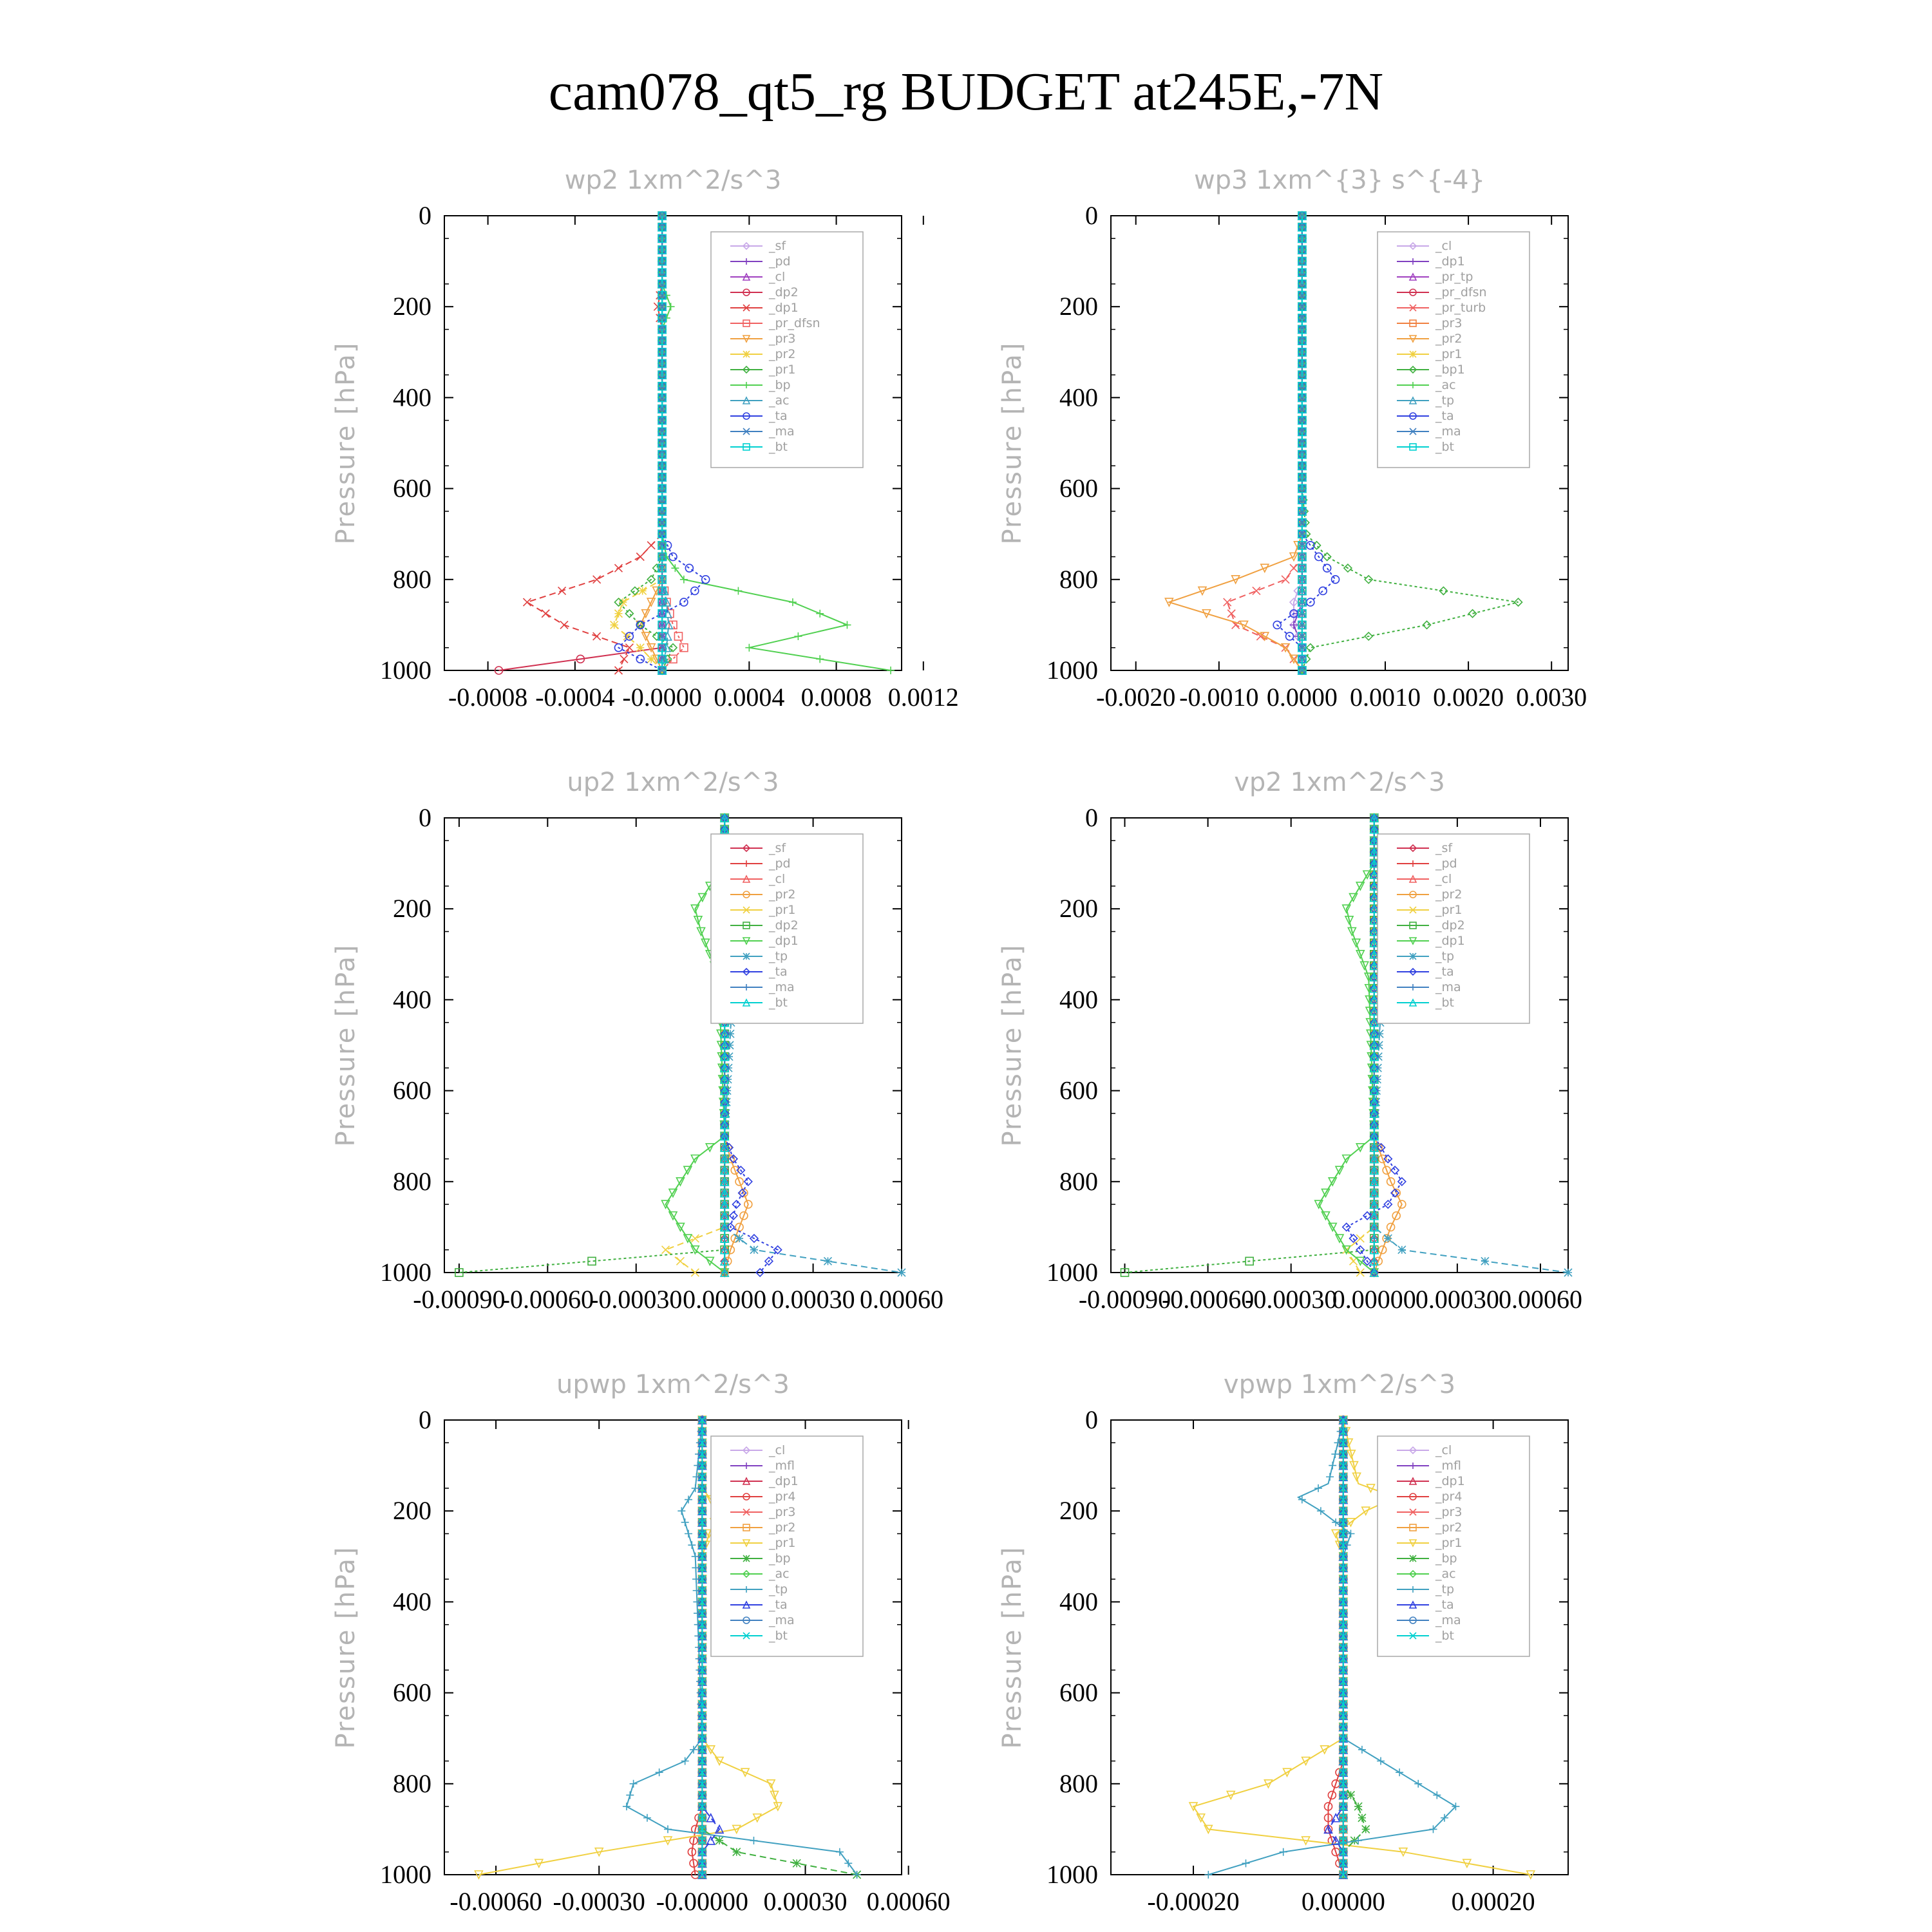 This screenshot has width=1932, height=1932. Describe the element at coordinates (1125, 1299) in the screenshot. I see `x-tick-label: -0.00090` at that location.